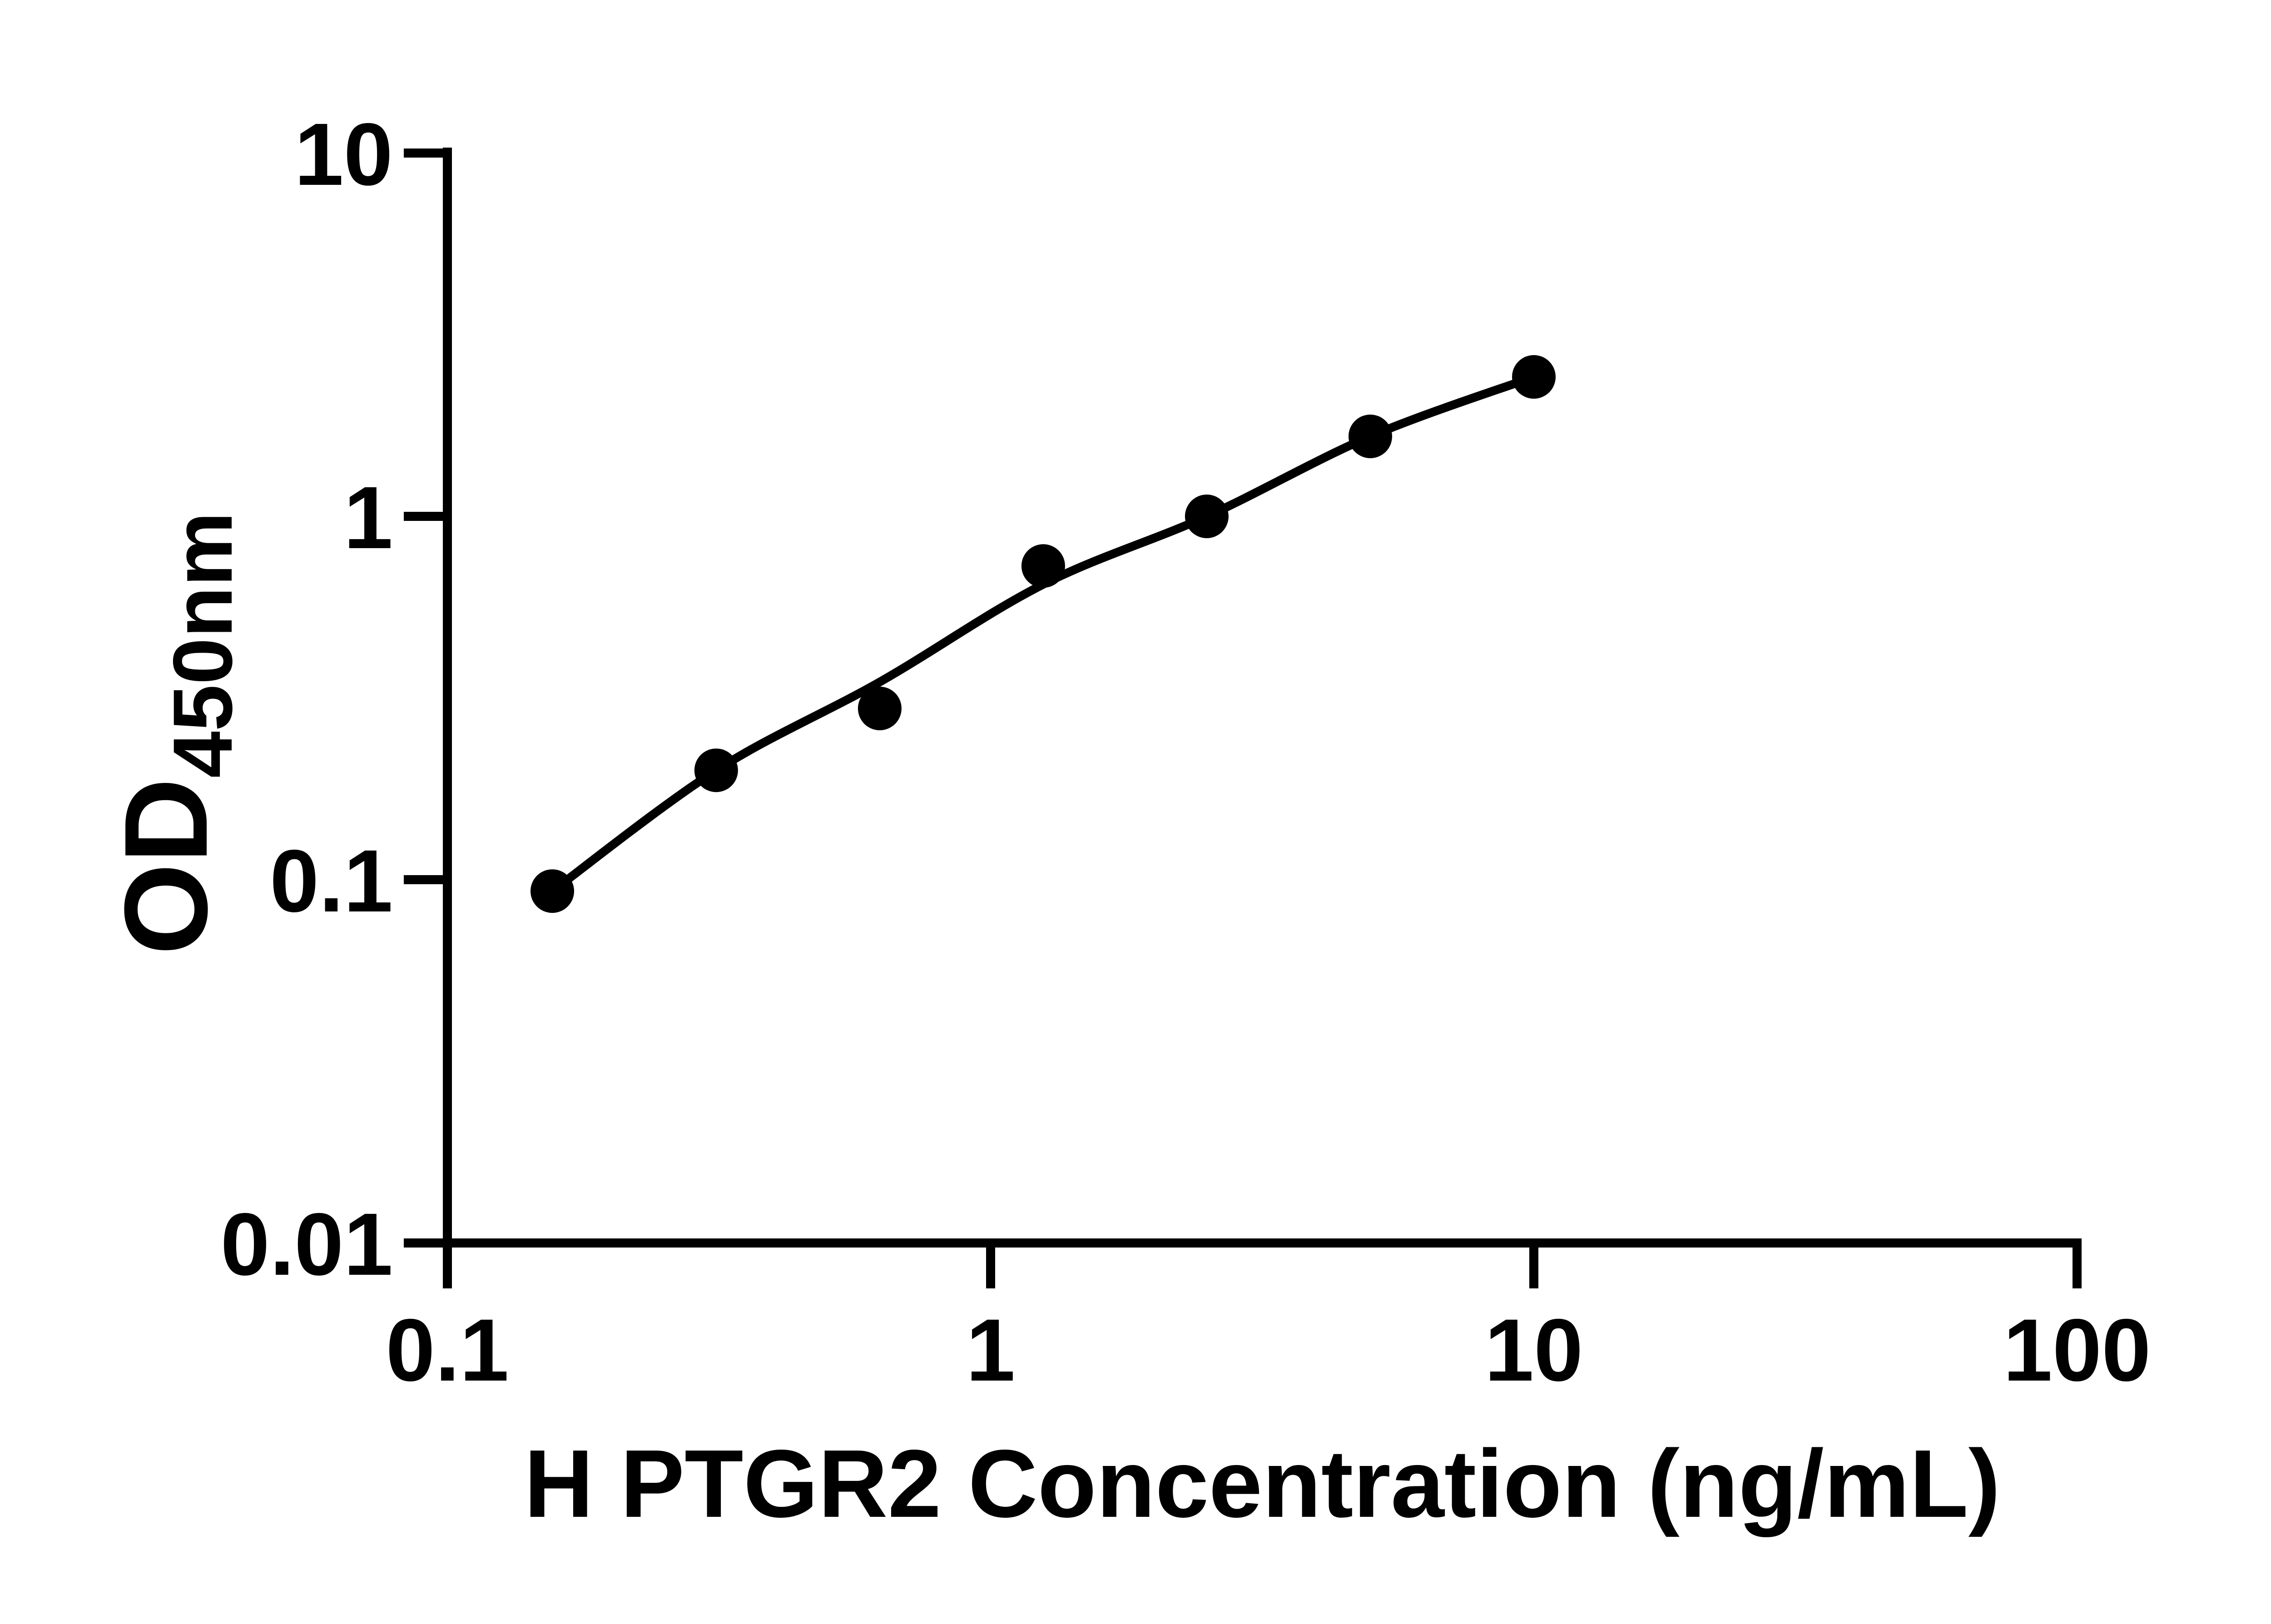  I want to click on y-axis-title-subscript: 450nm, so click(203, 645).